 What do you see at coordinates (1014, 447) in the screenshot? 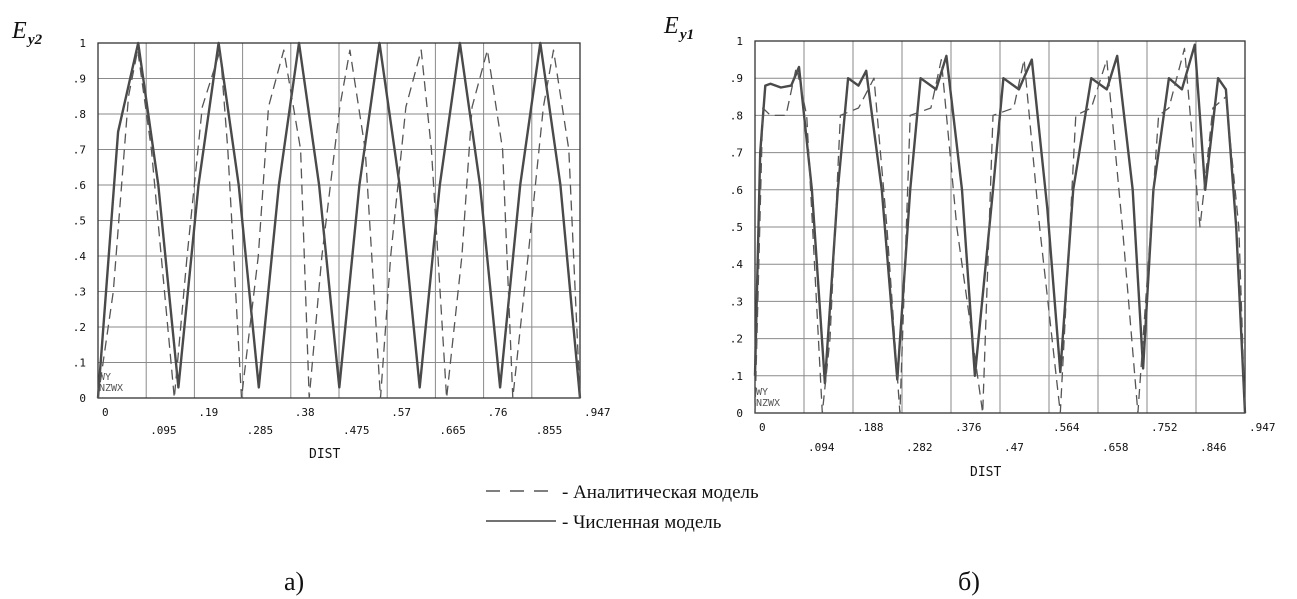
I see `x-tick-label: .47` at bounding box center [1014, 447].